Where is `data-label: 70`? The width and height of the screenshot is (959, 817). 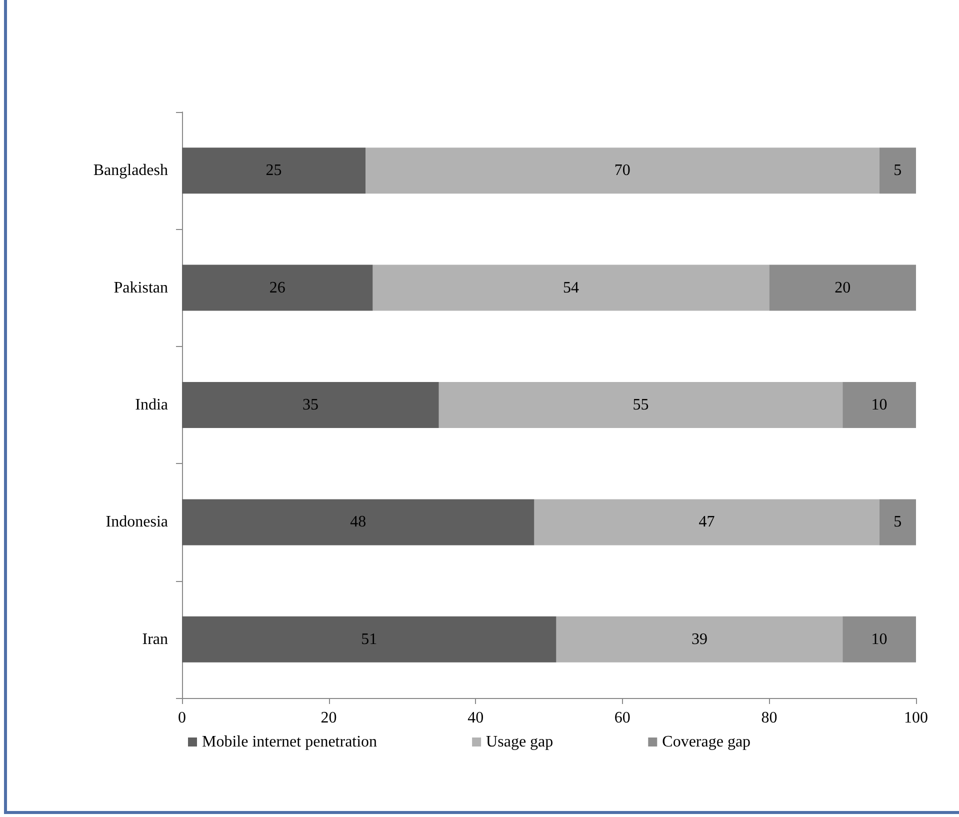
data-label: 70 is located at coordinates (622, 171).